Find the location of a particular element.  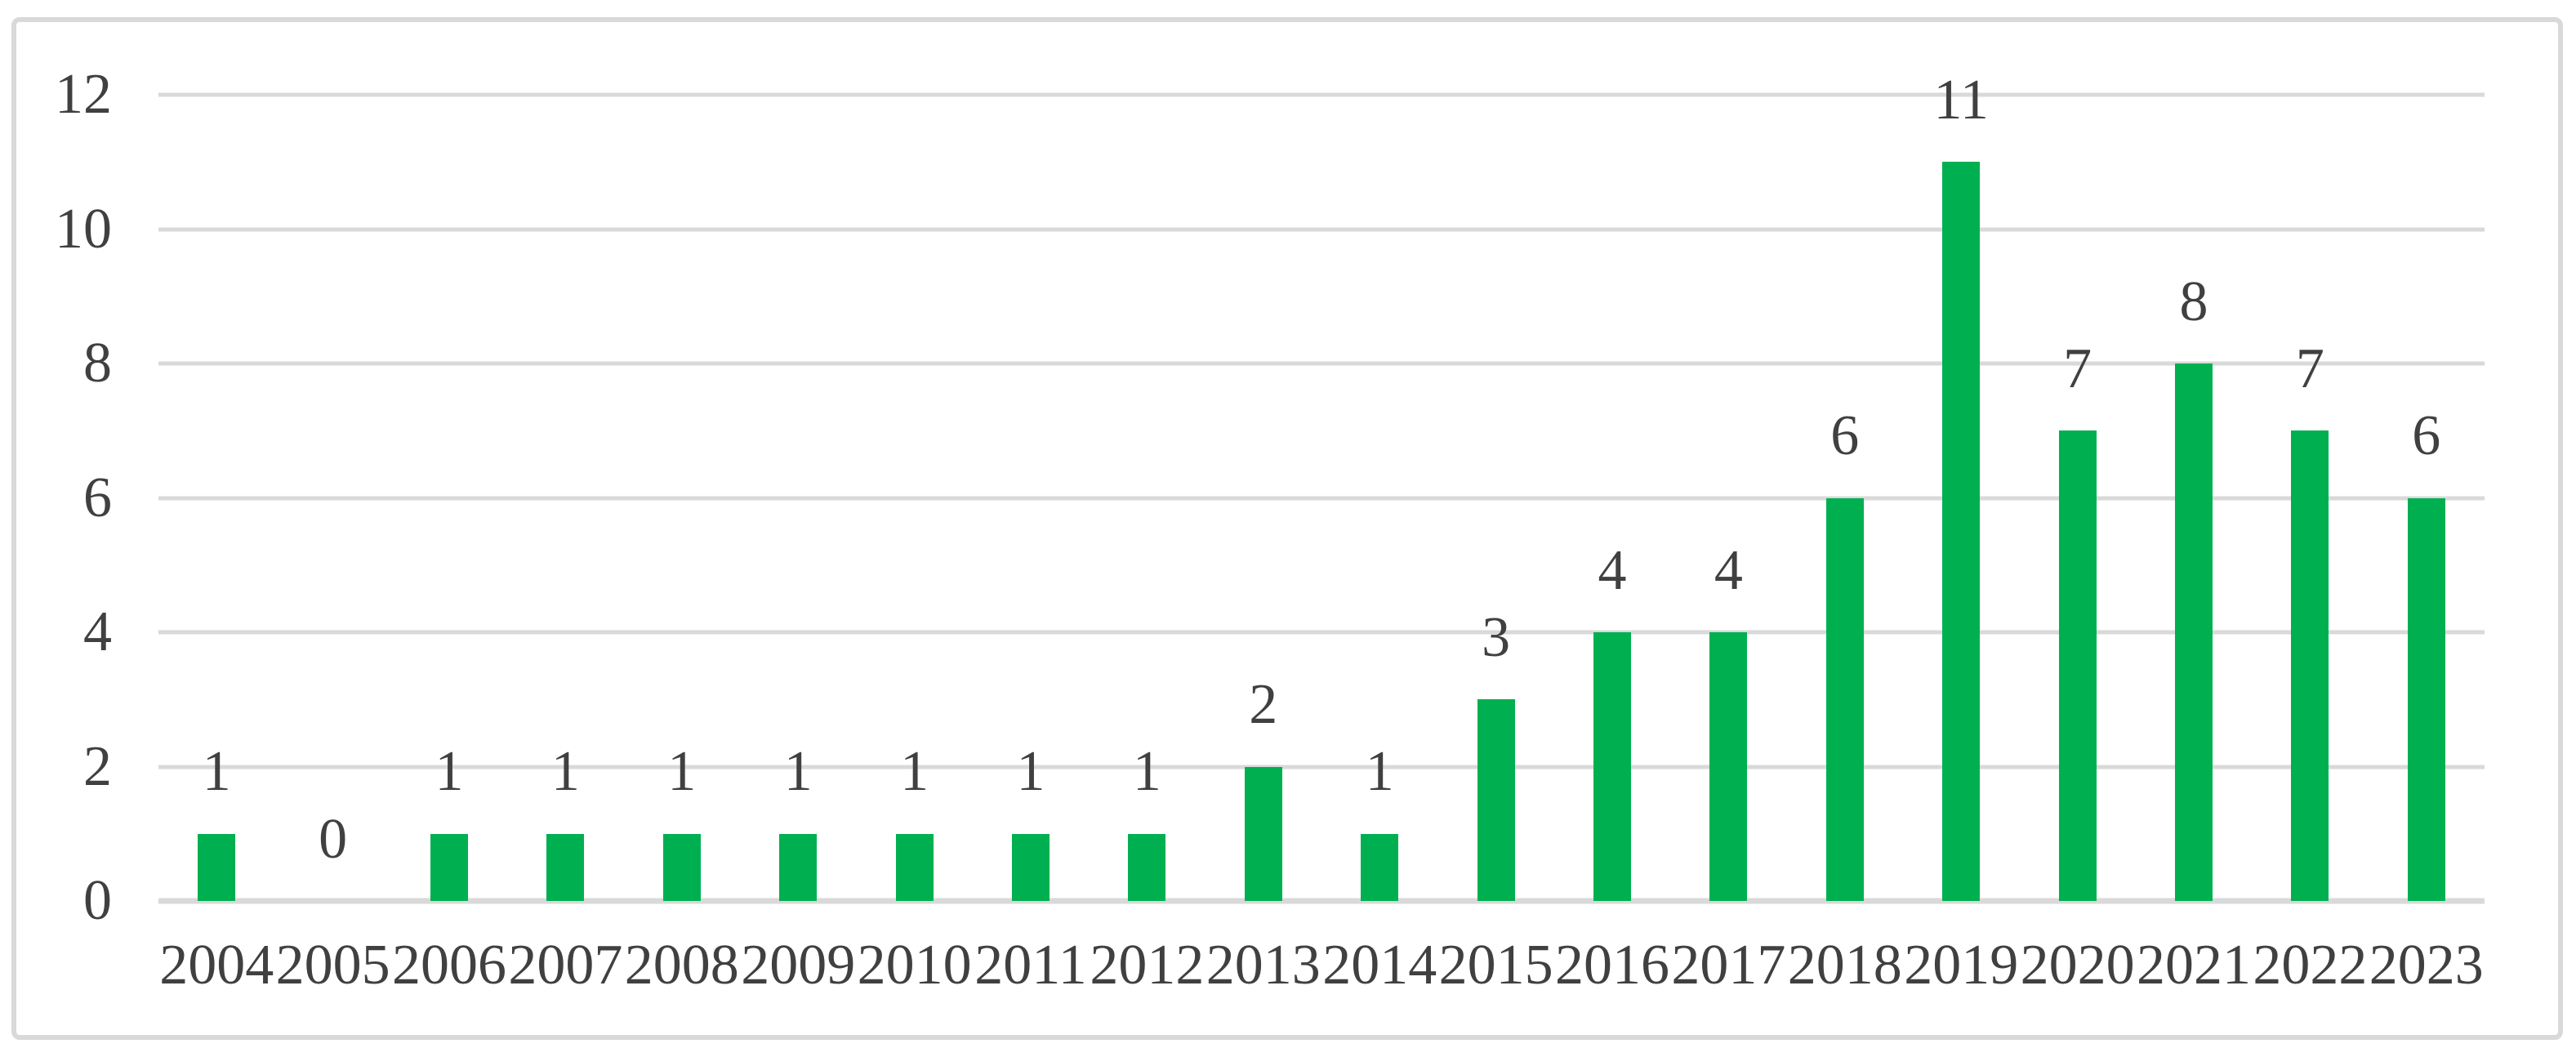

bar-2008 is located at coordinates (681, 867).